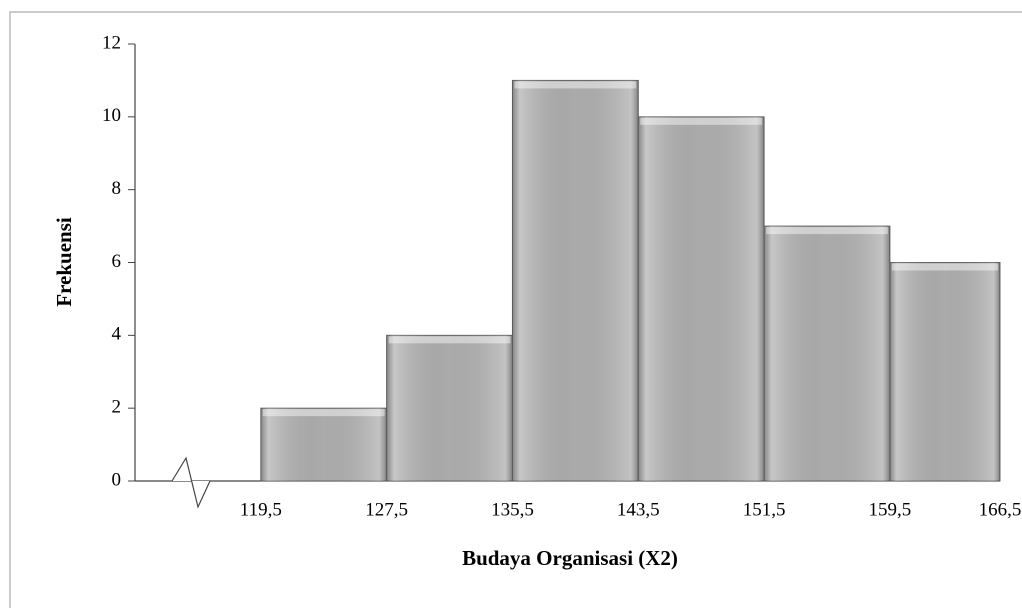  What do you see at coordinates (111, 115) in the screenshot?
I see `y-tick-label: 10` at bounding box center [111, 115].